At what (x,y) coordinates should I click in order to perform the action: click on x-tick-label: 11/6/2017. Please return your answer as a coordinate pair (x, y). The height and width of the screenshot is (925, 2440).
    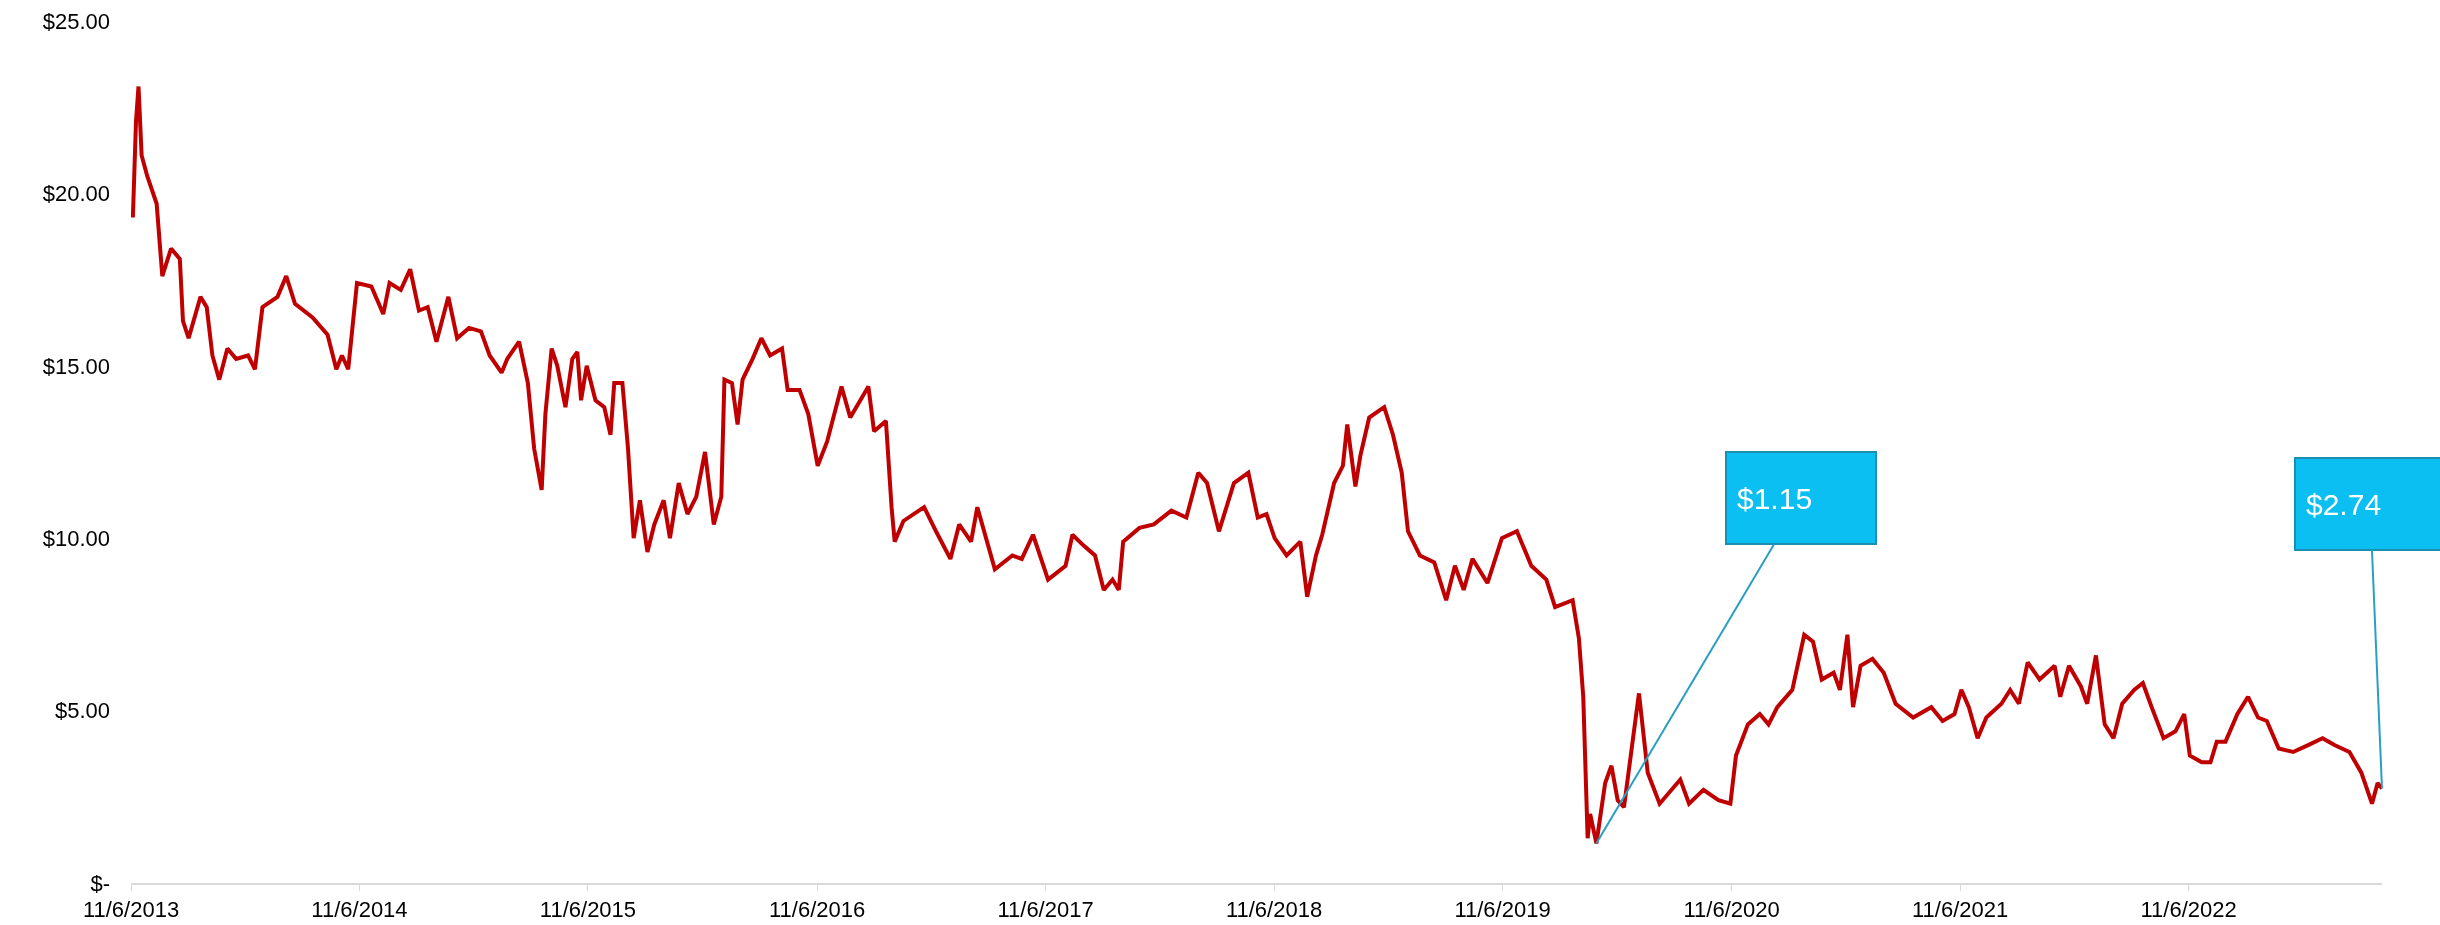
    Looking at the image, I should click on (1045, 910).